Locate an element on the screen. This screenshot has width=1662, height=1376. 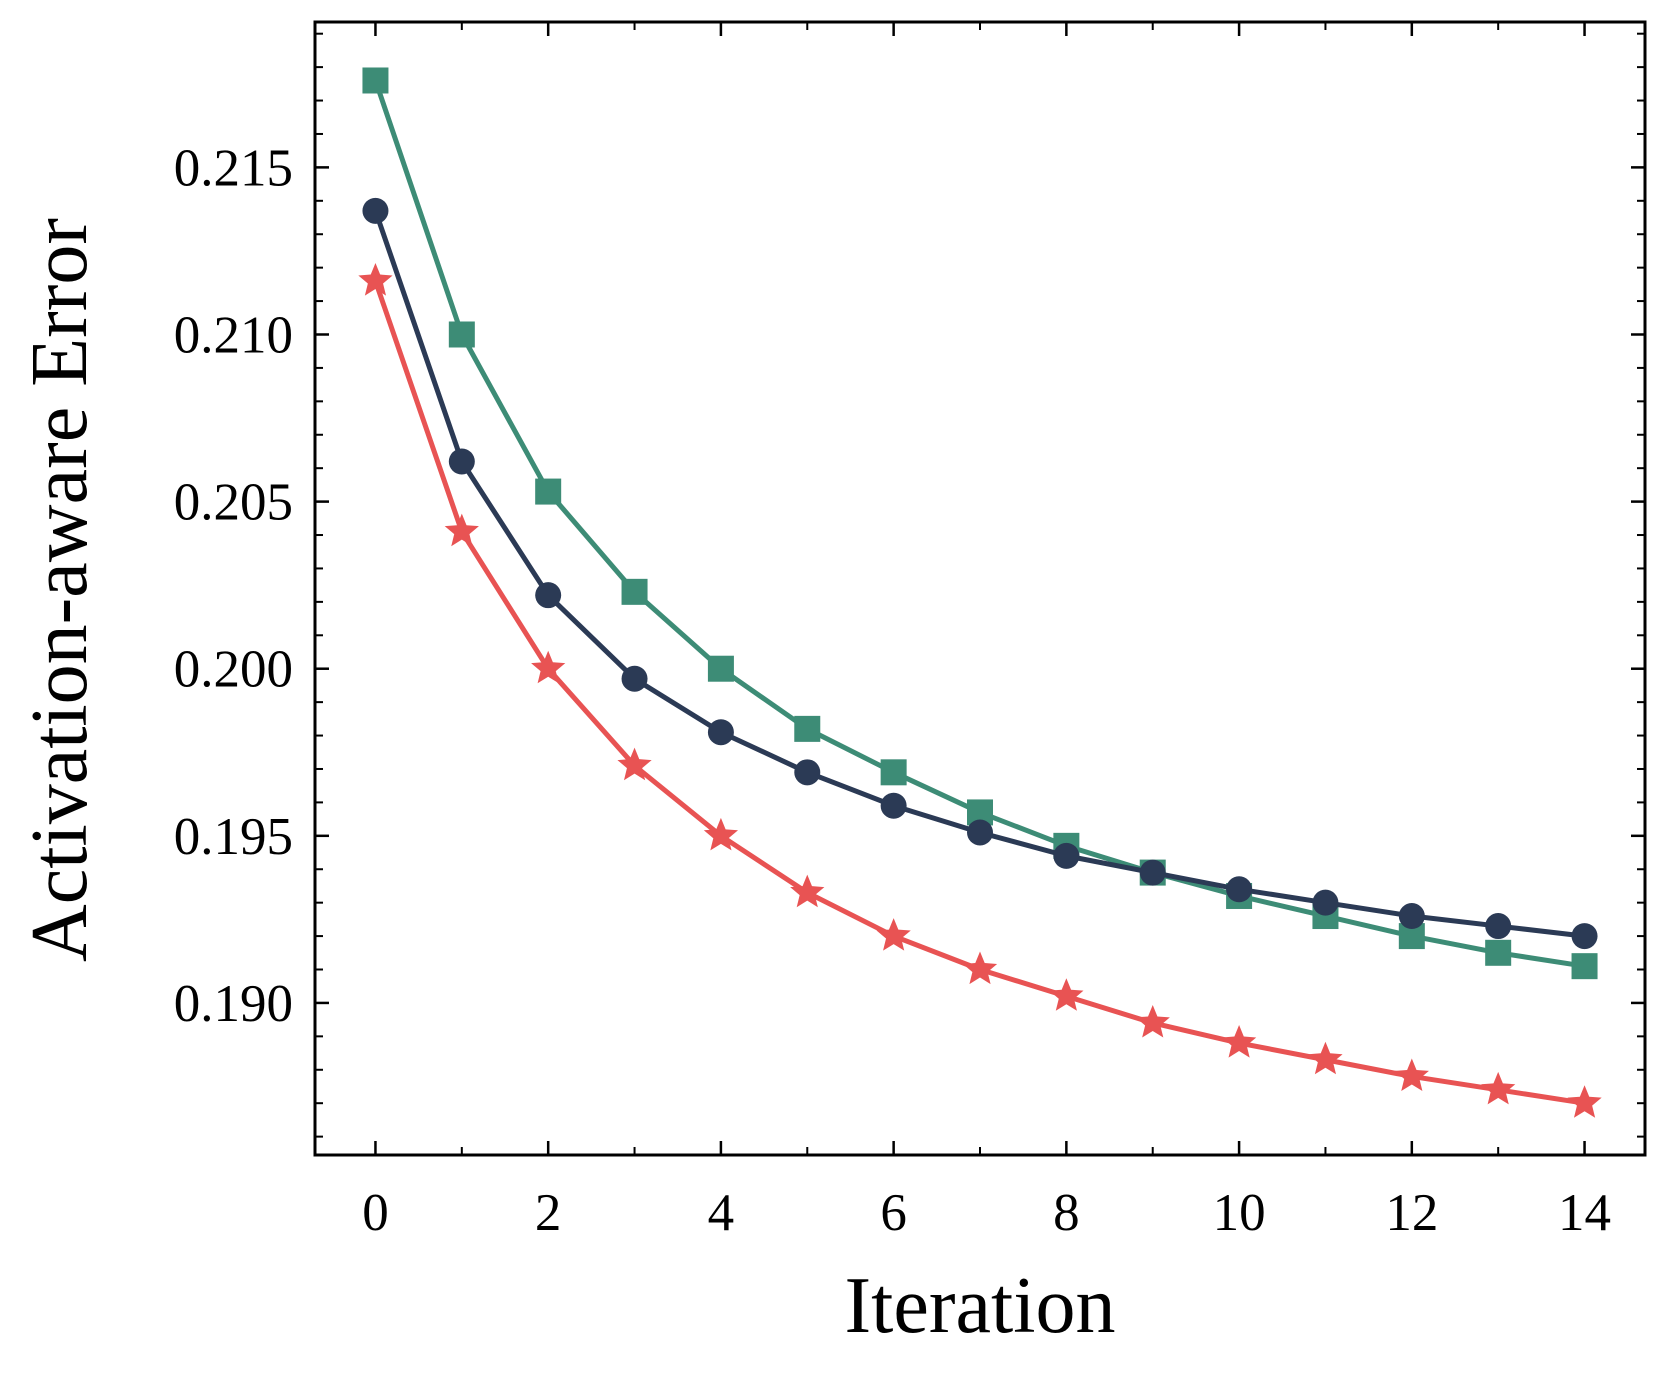
x-tick-label: 2 is located at coordinates (548, 1213).